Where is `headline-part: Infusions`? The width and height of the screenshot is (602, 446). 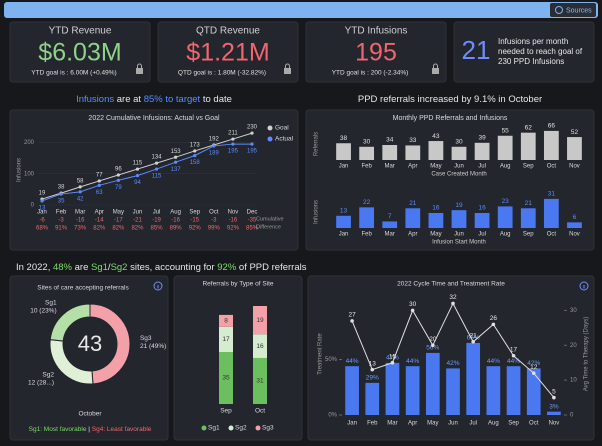 headline-part: Infusions is located at coordinates (95, 99).